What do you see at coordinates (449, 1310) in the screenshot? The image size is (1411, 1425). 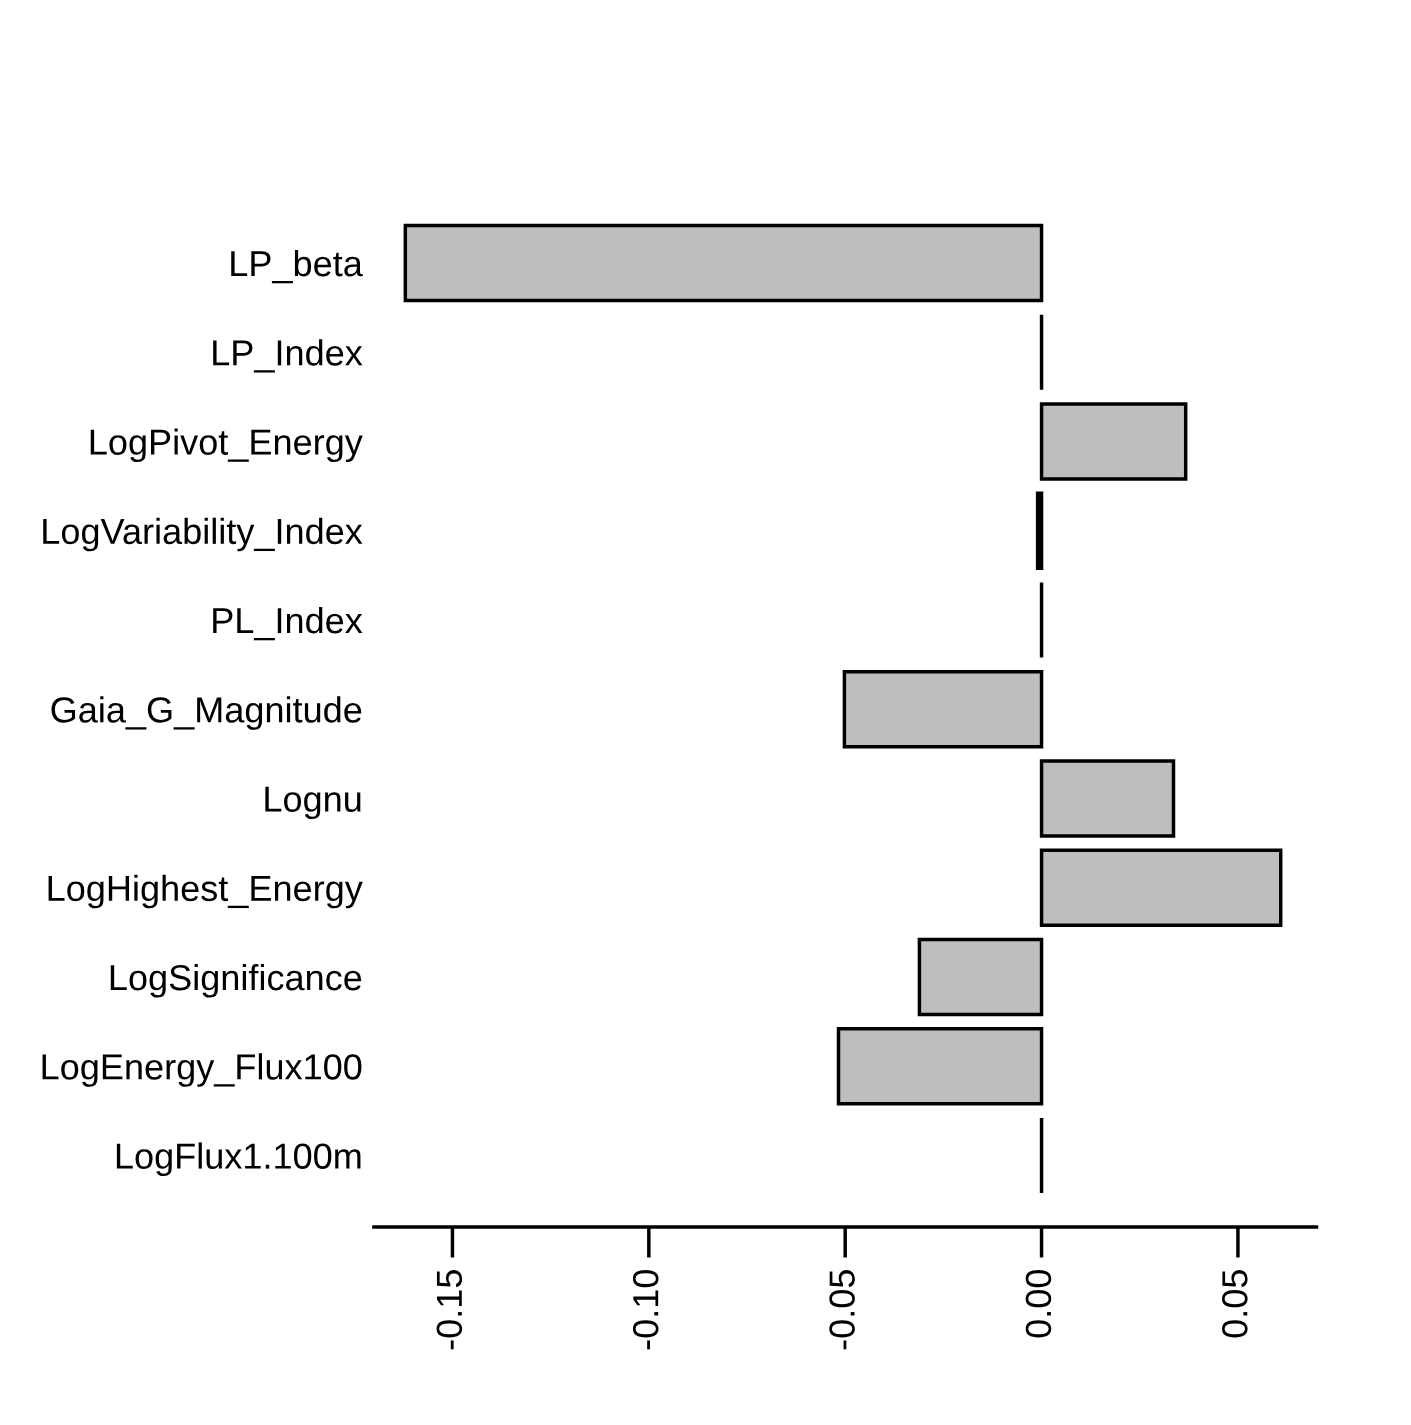 I see `x-tick-label: -0.15` at bounding box center [449, 1310].